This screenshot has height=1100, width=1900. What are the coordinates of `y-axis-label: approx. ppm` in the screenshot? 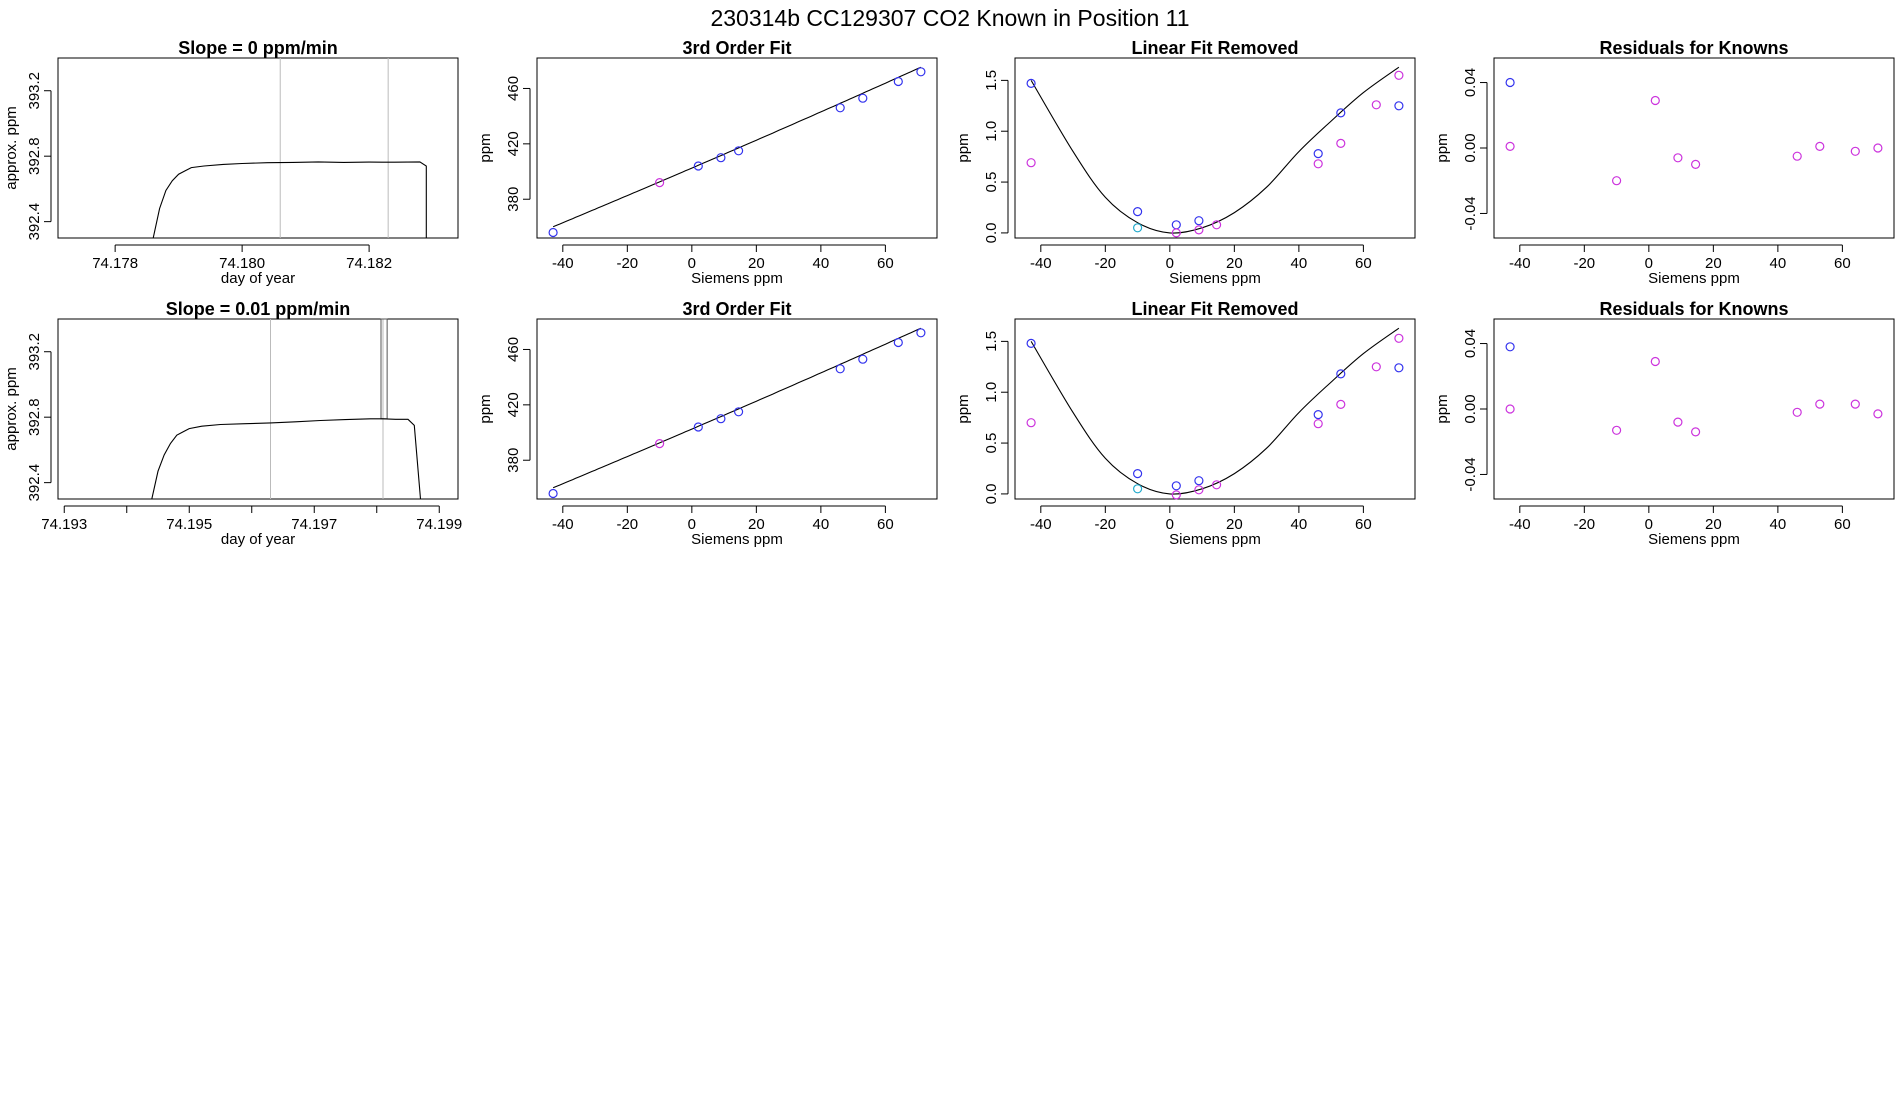 It's located at (11, 147).